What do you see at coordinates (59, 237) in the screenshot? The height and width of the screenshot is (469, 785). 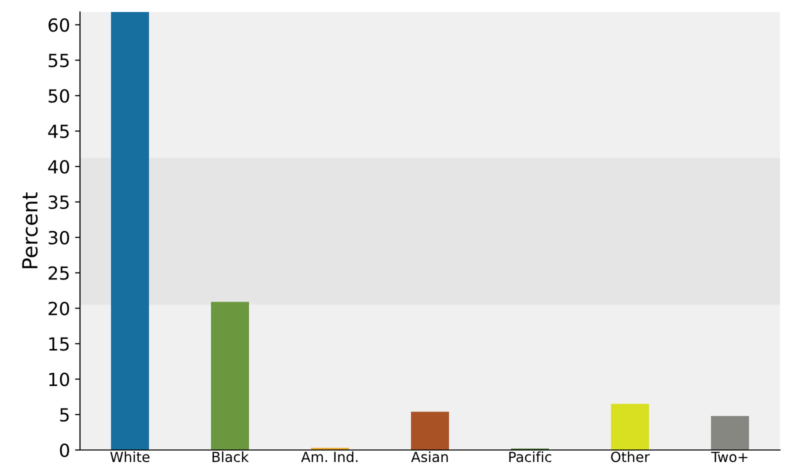 I see `y-tick-label: 30` at bounding box center [59, 237].